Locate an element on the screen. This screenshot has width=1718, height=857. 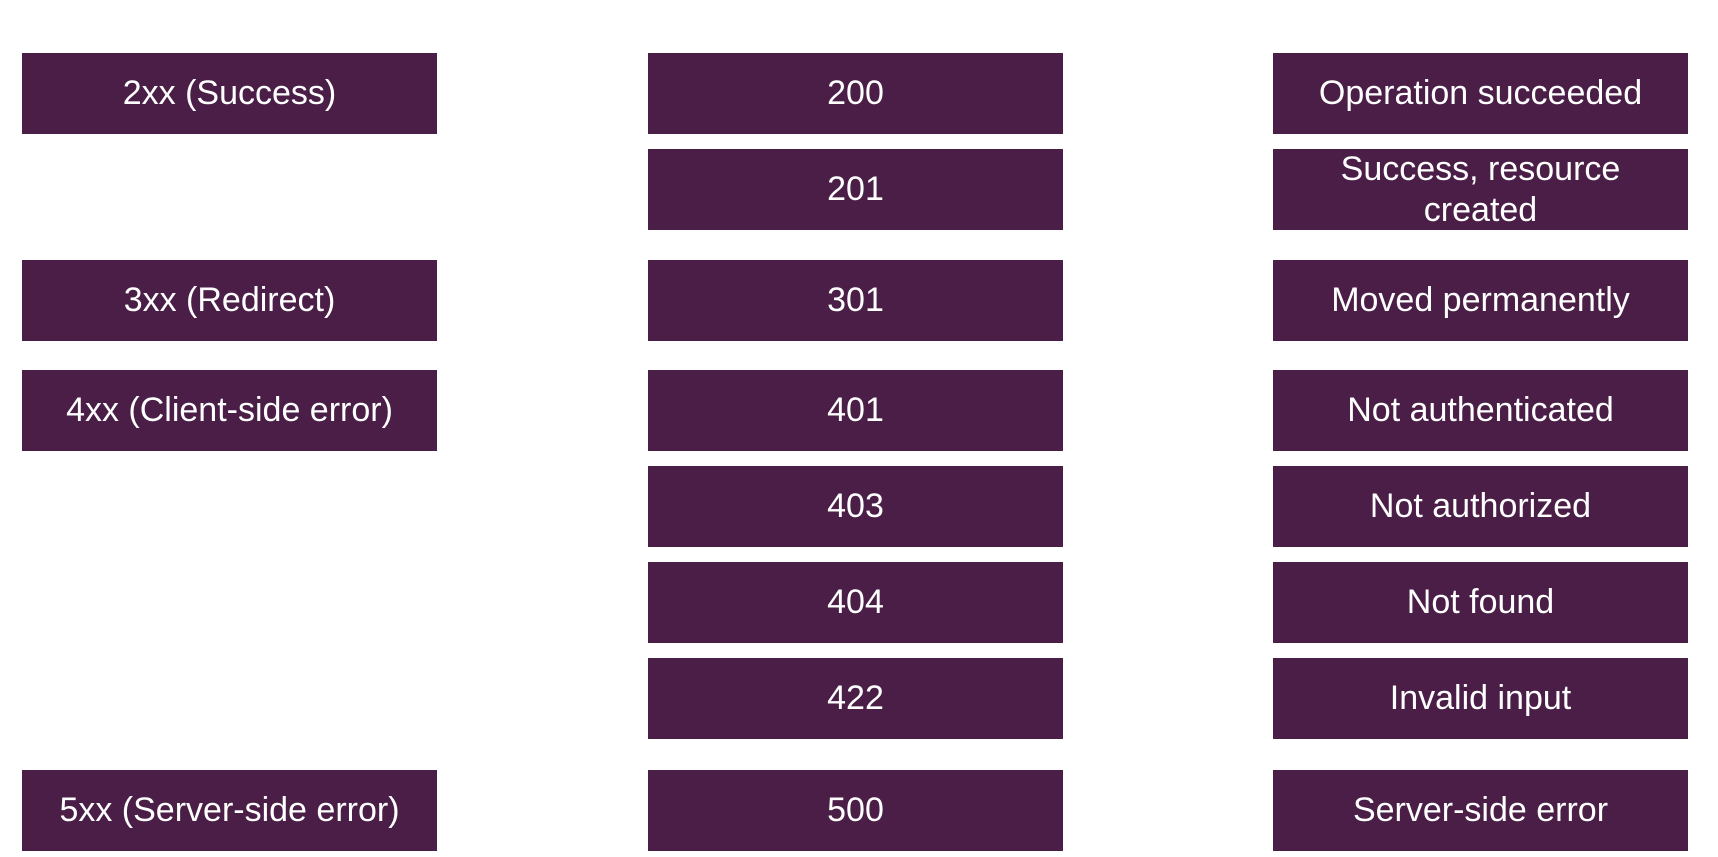
description-box-404: Not found is located at coordinates (1480, 602).